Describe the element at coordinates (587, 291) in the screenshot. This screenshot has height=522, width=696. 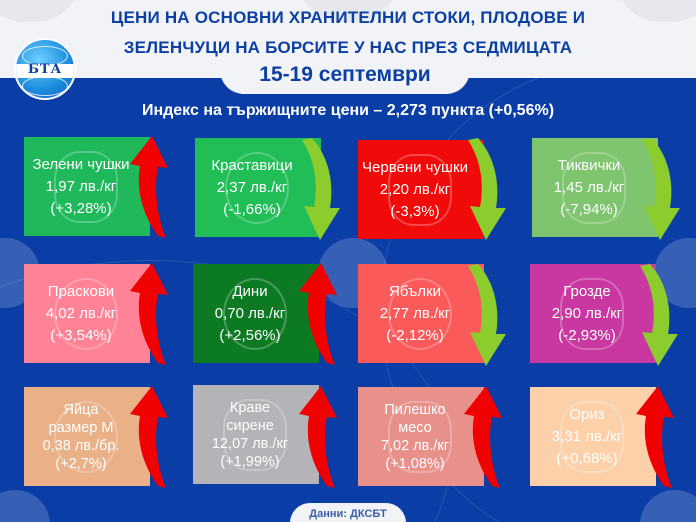
I see `item-name: Грозде` at that location.